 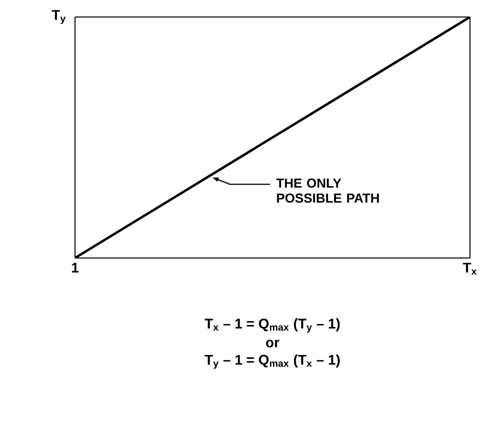 I want to click on annotation: THE ONLY POSSIBLE PATH, so click(x=327, y=190).